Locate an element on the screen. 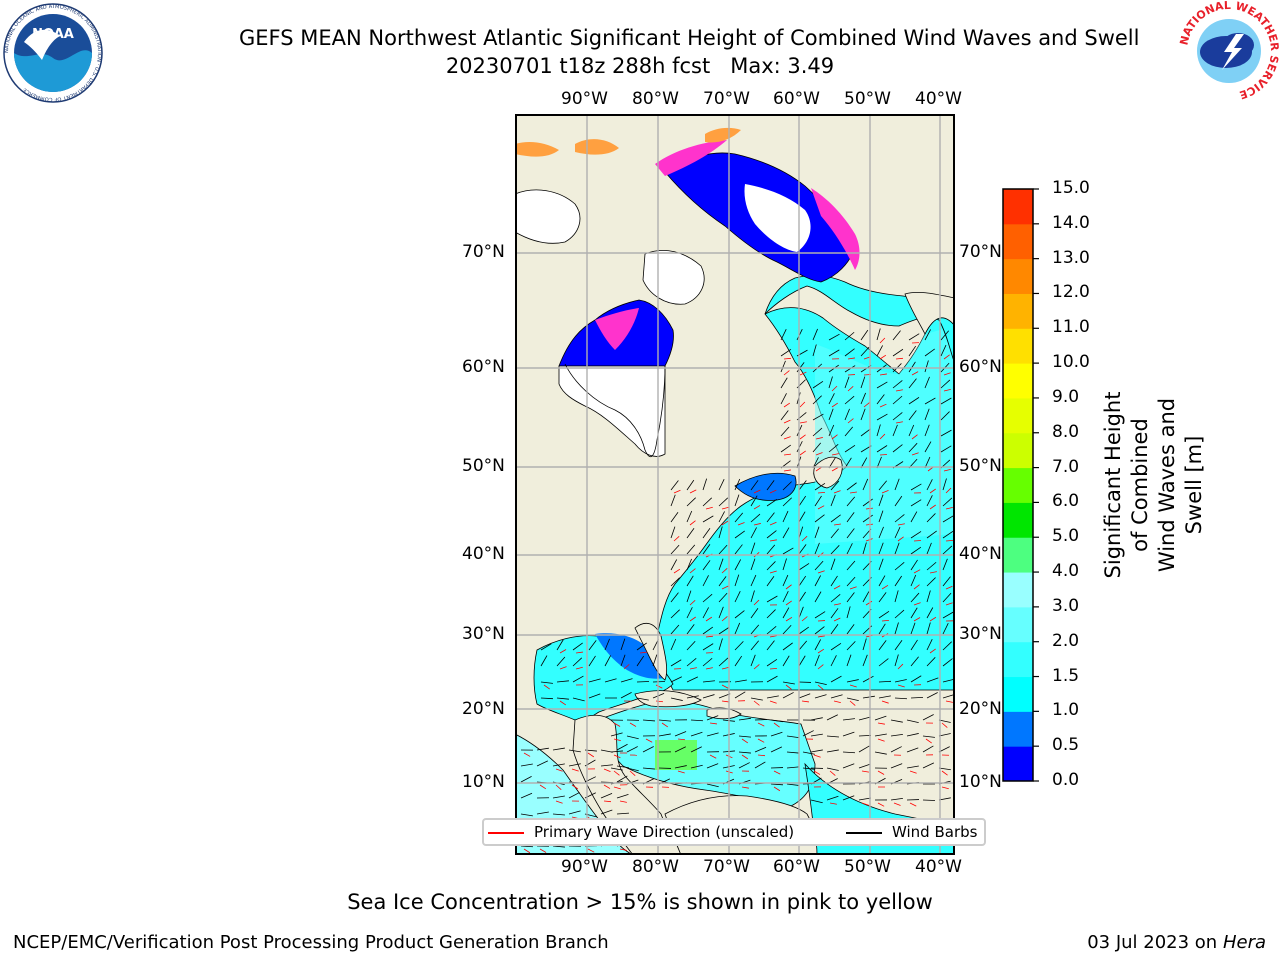 This screenshot has width=1280, height=960. lat-label-left-70n: 70°N is located at coordinates (483, 252).